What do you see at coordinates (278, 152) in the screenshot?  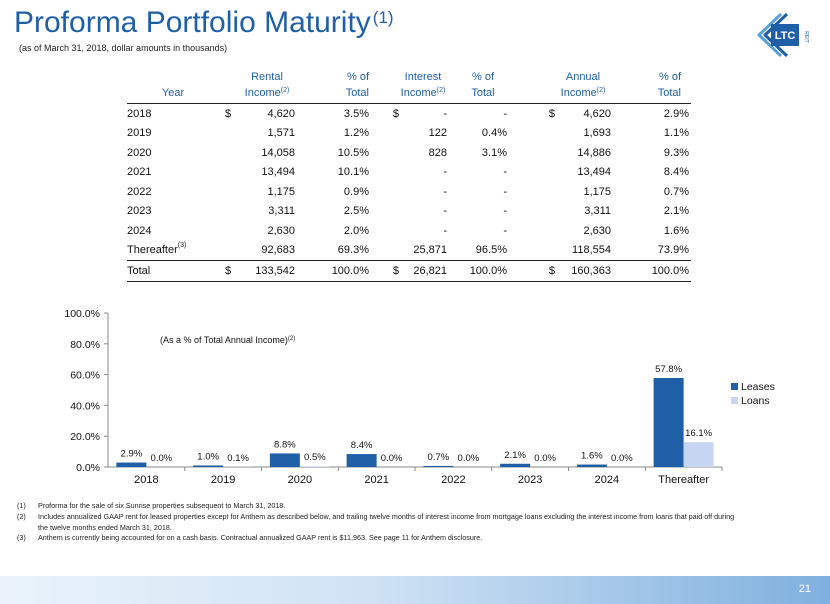 I see `cell-rental-income: 14,058` at bounding box center [278, 152].